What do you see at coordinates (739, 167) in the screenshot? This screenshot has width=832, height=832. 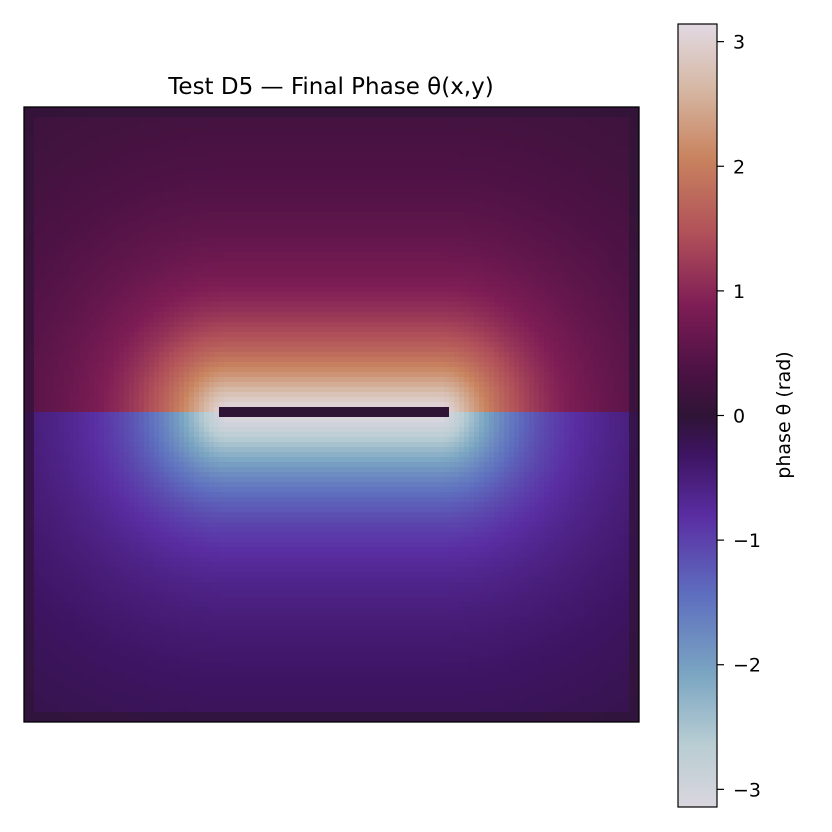 I see `colorbar-tick-label: 2` at bounding box center [739, 167].